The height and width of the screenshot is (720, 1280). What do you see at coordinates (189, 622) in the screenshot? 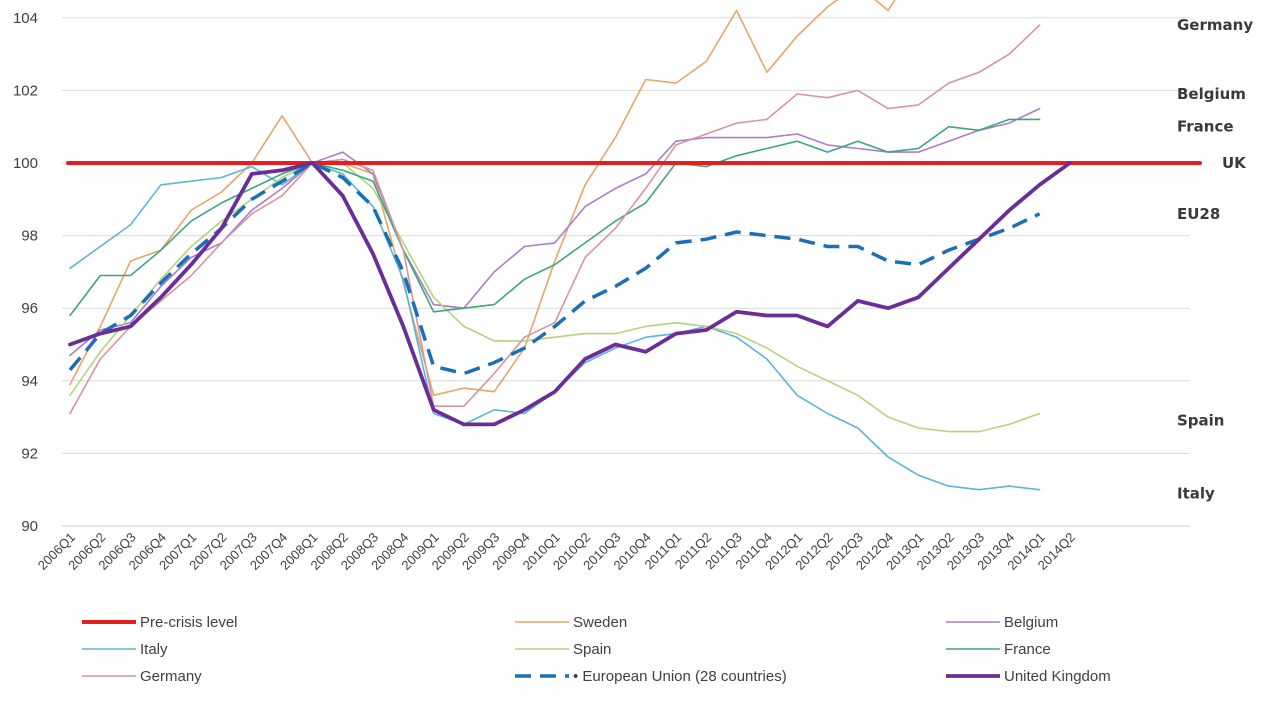
I see `legend-label: Pre-crisis level` at bounding box center [189, 622].